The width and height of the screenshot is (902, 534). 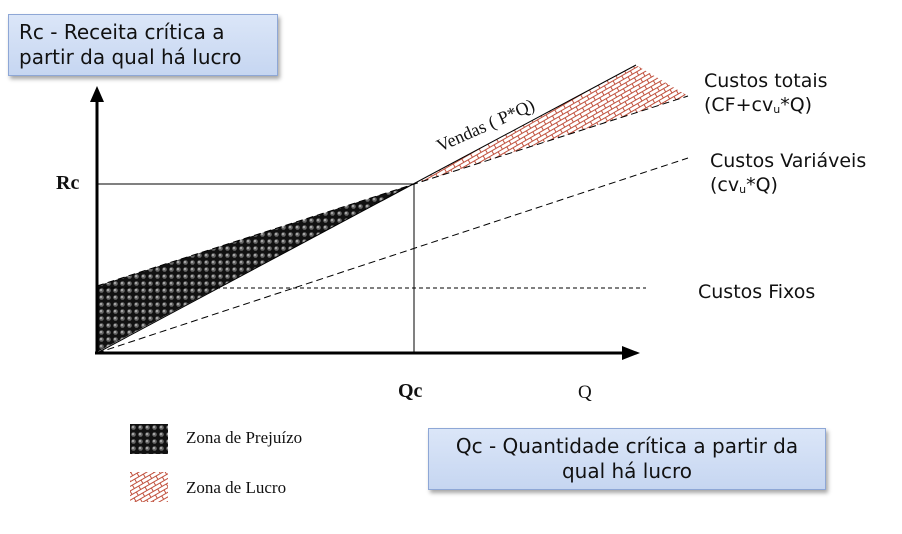 I want to click on rc-axis-mark: Rc, so click(x=68, y=183).